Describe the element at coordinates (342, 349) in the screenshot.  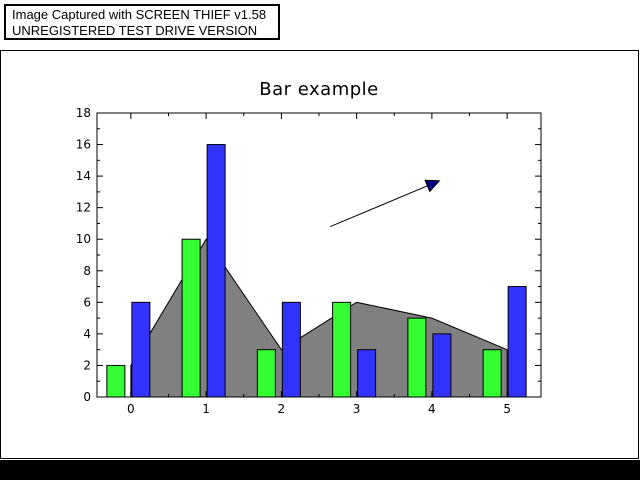
I see `bar-series-1-x3` at that location.